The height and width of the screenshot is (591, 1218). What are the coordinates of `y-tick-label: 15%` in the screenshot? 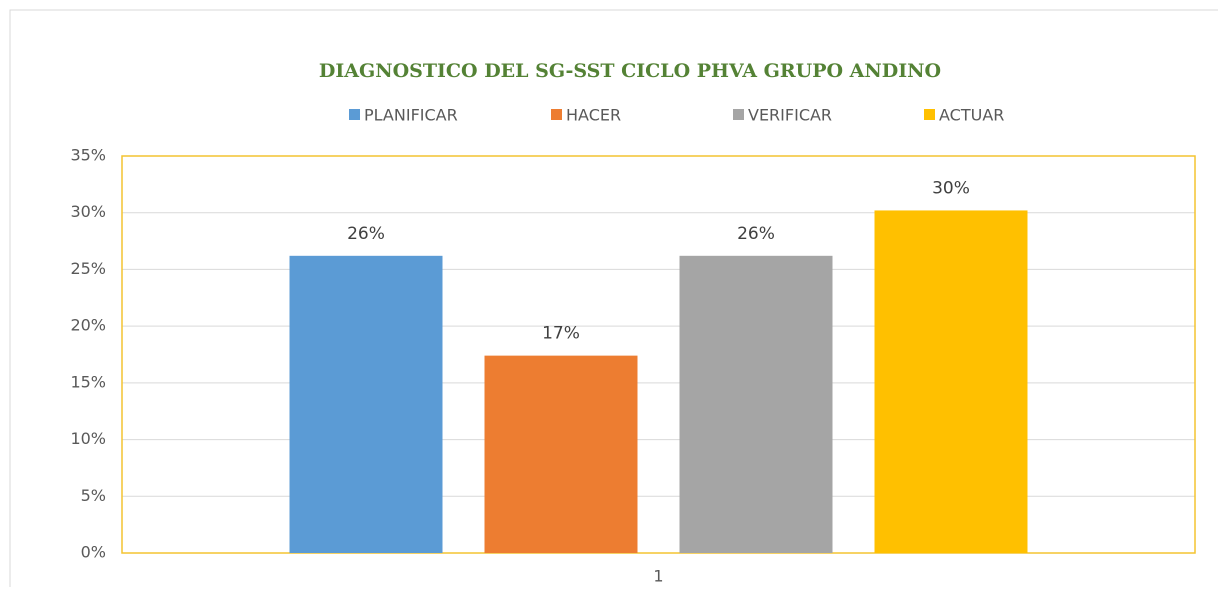 It's located at (88, 381).